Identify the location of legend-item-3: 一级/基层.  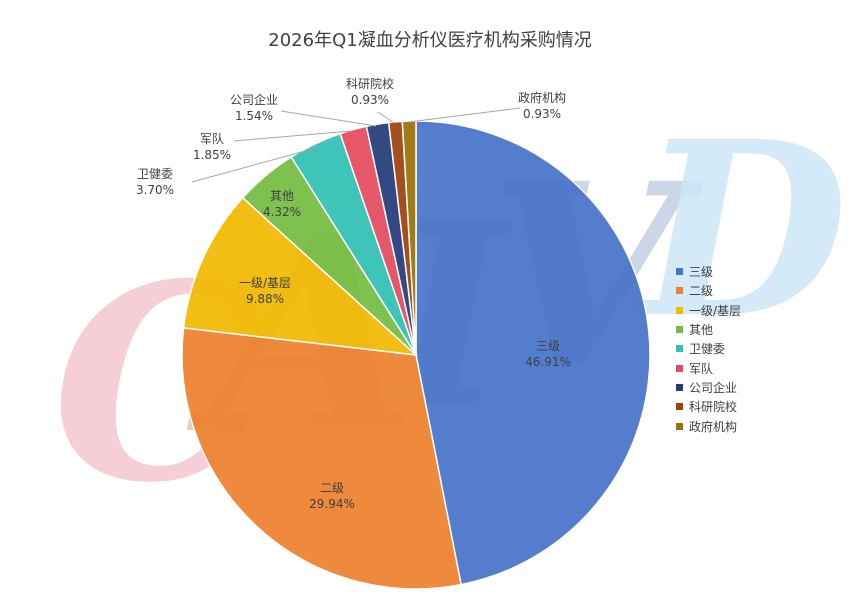
(708, 310).